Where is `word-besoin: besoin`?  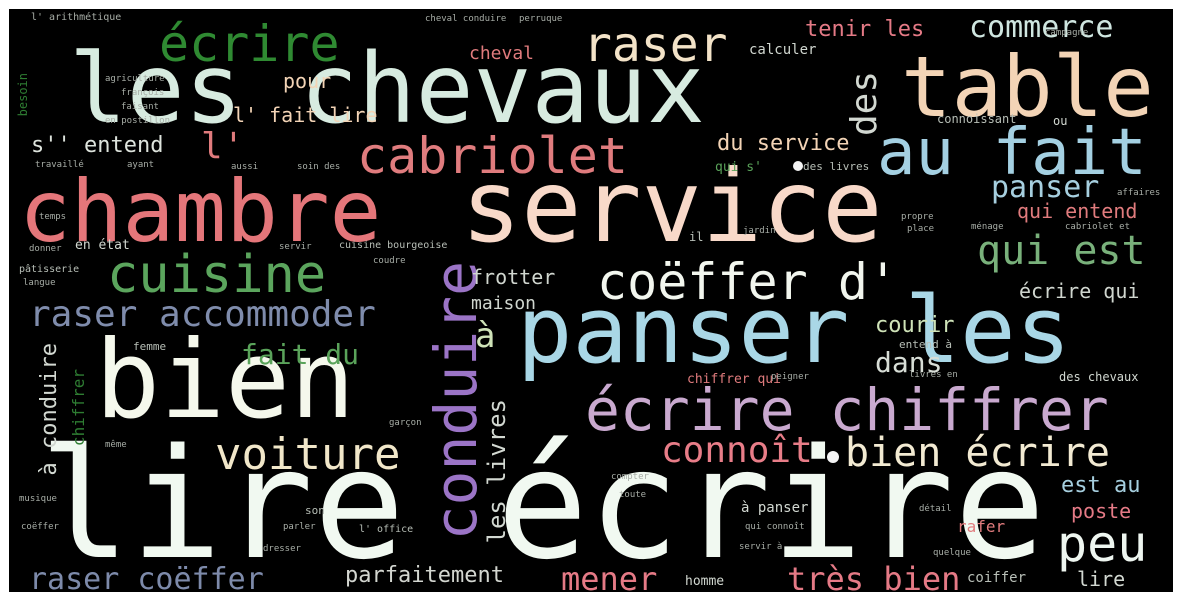 word-besoin: besoin is located at coordinates (23, 95).